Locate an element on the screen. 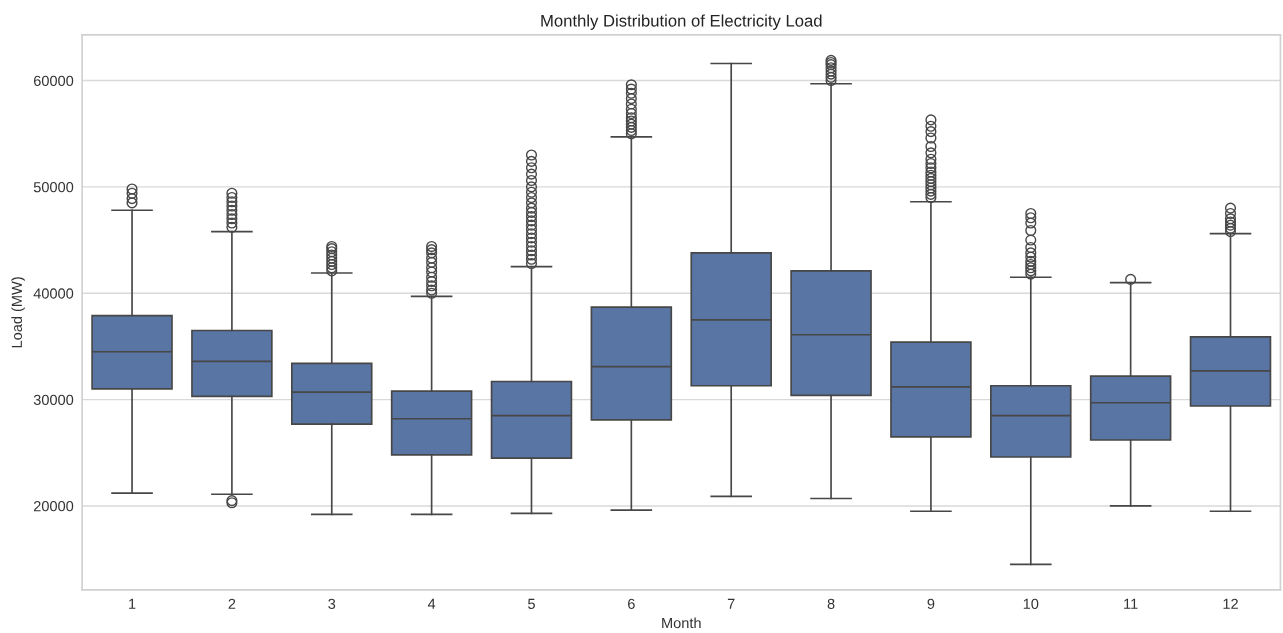 The width and height of the screenshot is (1283, 633). x-axis-title: Month is located at coordinates (681, 623).